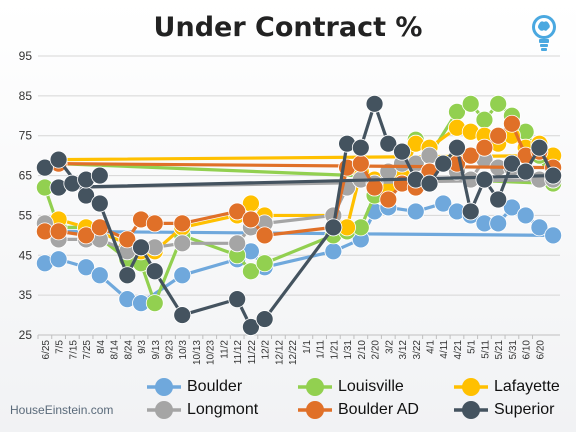 This screenshot has width=576, height=432. What do you see at coordinates (26, 335) in the screenshot?
I see `y-tick-label: 25` at bounding box center [26, 335].